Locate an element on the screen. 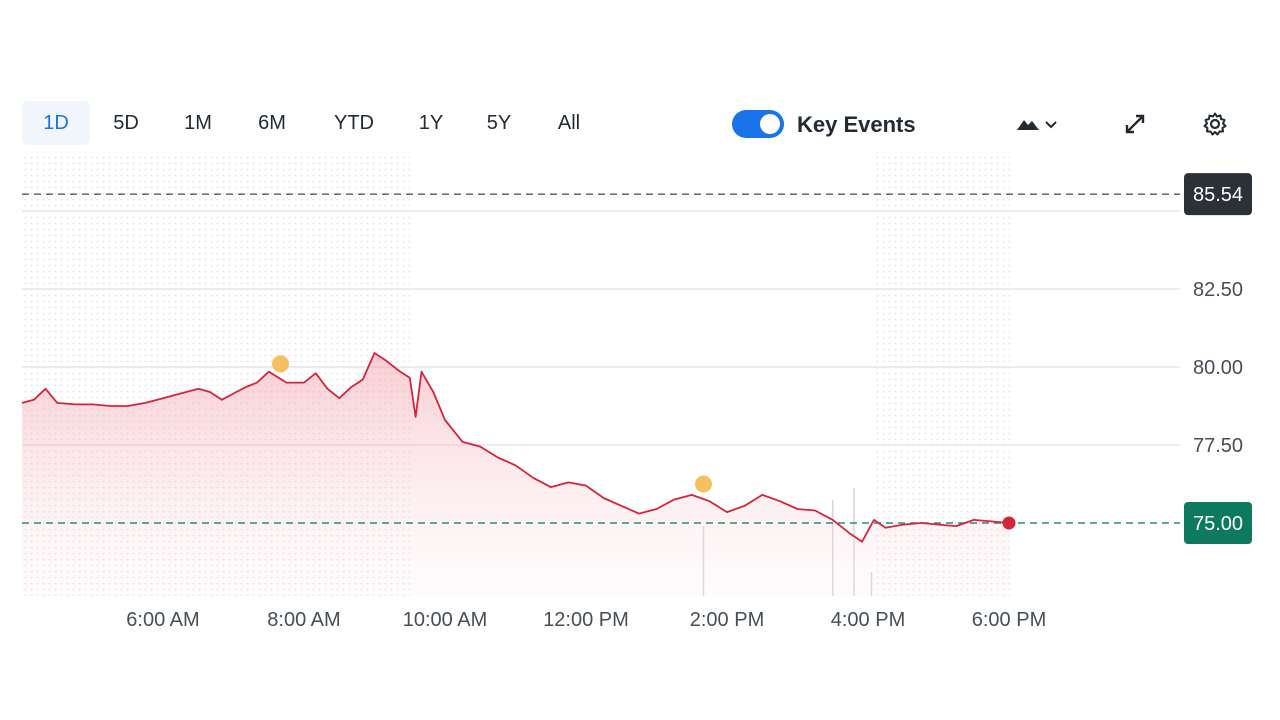 The image size is (1280, 720). mountain-chart-icon is located at coordinates (1028, 125).